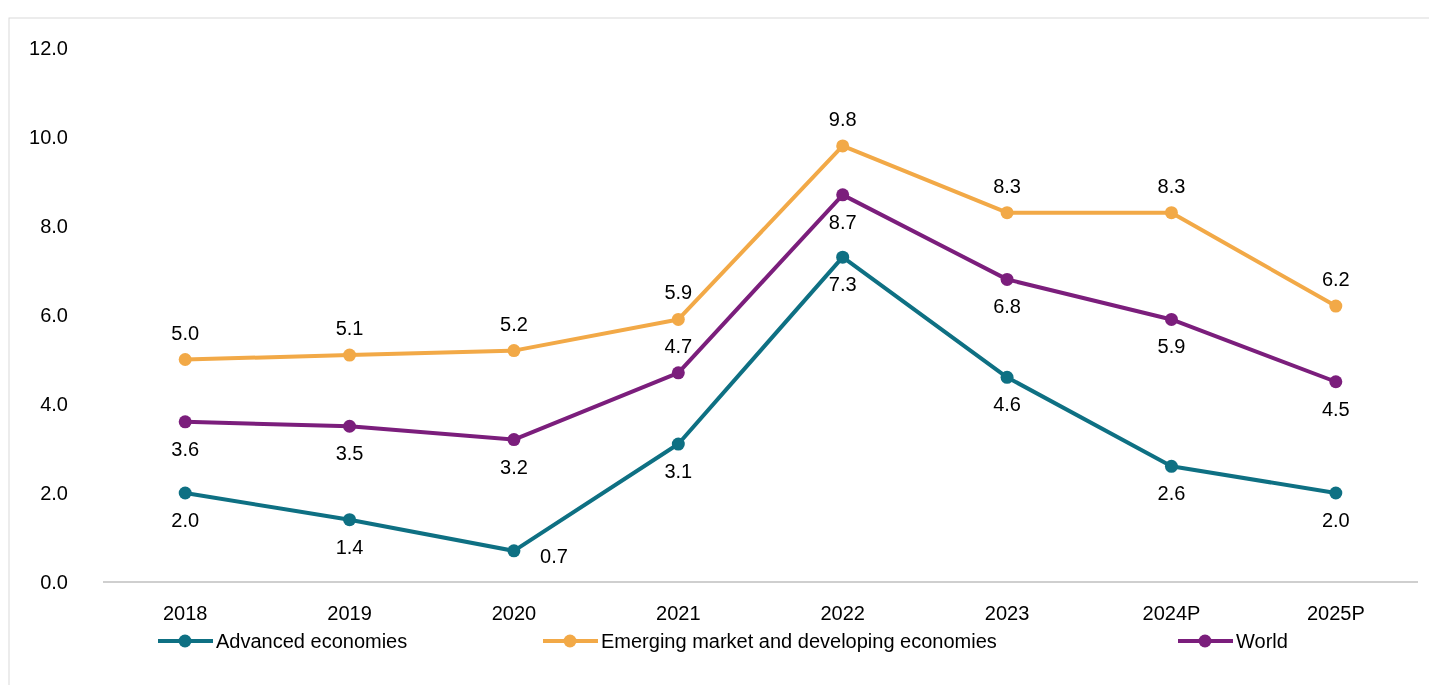  Describe the element at coordinates (185, 448) in the screenshot. I see `data-label: 3.6` at that location.